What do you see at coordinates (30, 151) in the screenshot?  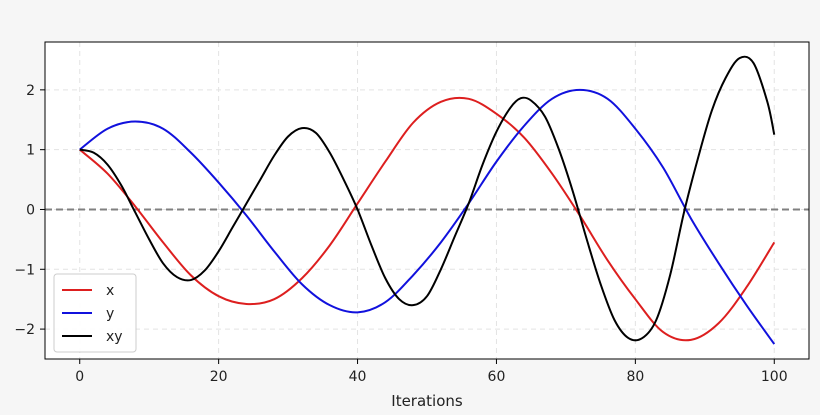 I see `y-tick-label: 1` at bounding box center [30, 151].